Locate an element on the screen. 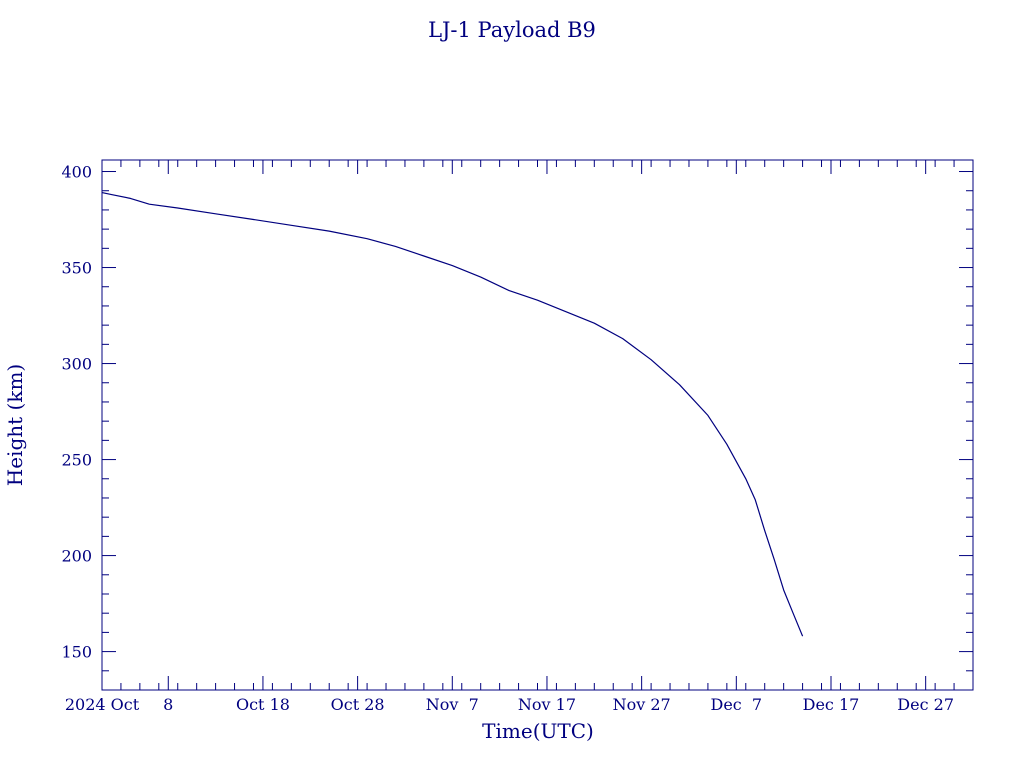  y-tick-label: 250 is located at coordinates (76, 460).